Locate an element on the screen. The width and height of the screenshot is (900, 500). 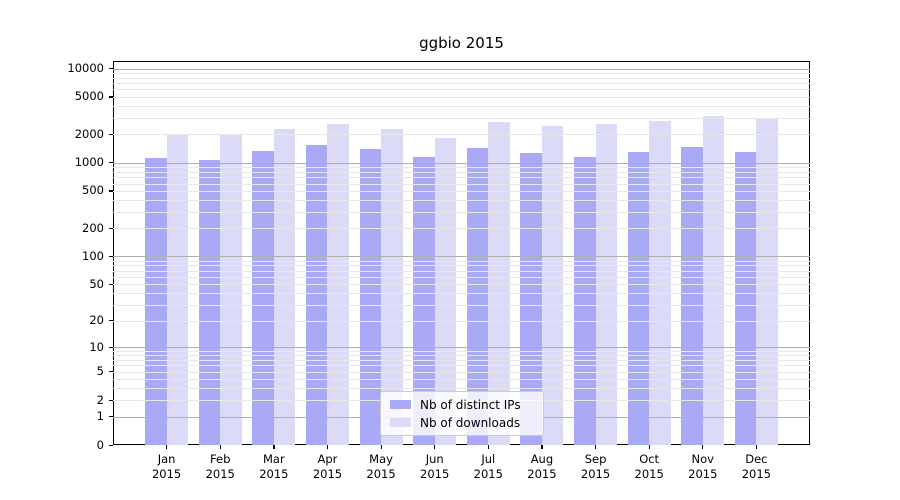
y-axis-tick-label: 10000 is located at coordinates (85, 68).